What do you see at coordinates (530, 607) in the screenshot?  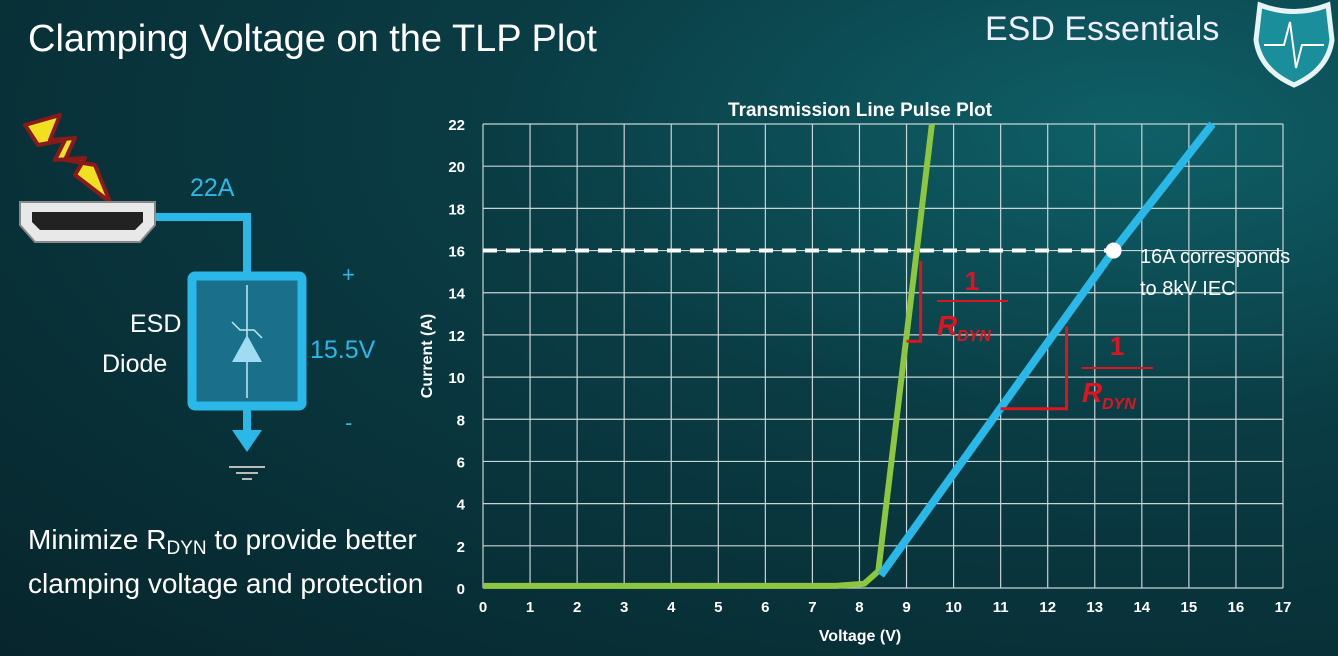 I see `x-tick-label: 1` at bounding box center [530, 607].